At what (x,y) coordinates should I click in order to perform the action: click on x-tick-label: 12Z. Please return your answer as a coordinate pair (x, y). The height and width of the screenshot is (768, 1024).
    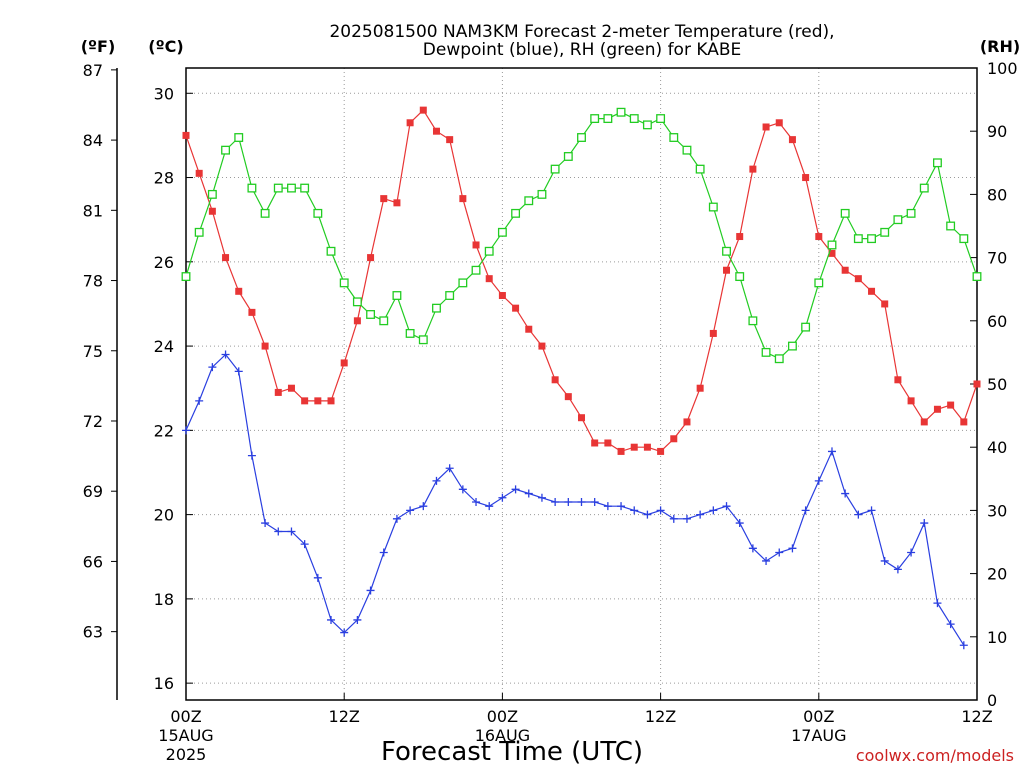
    Looking at the image, I should click on (976, 716).